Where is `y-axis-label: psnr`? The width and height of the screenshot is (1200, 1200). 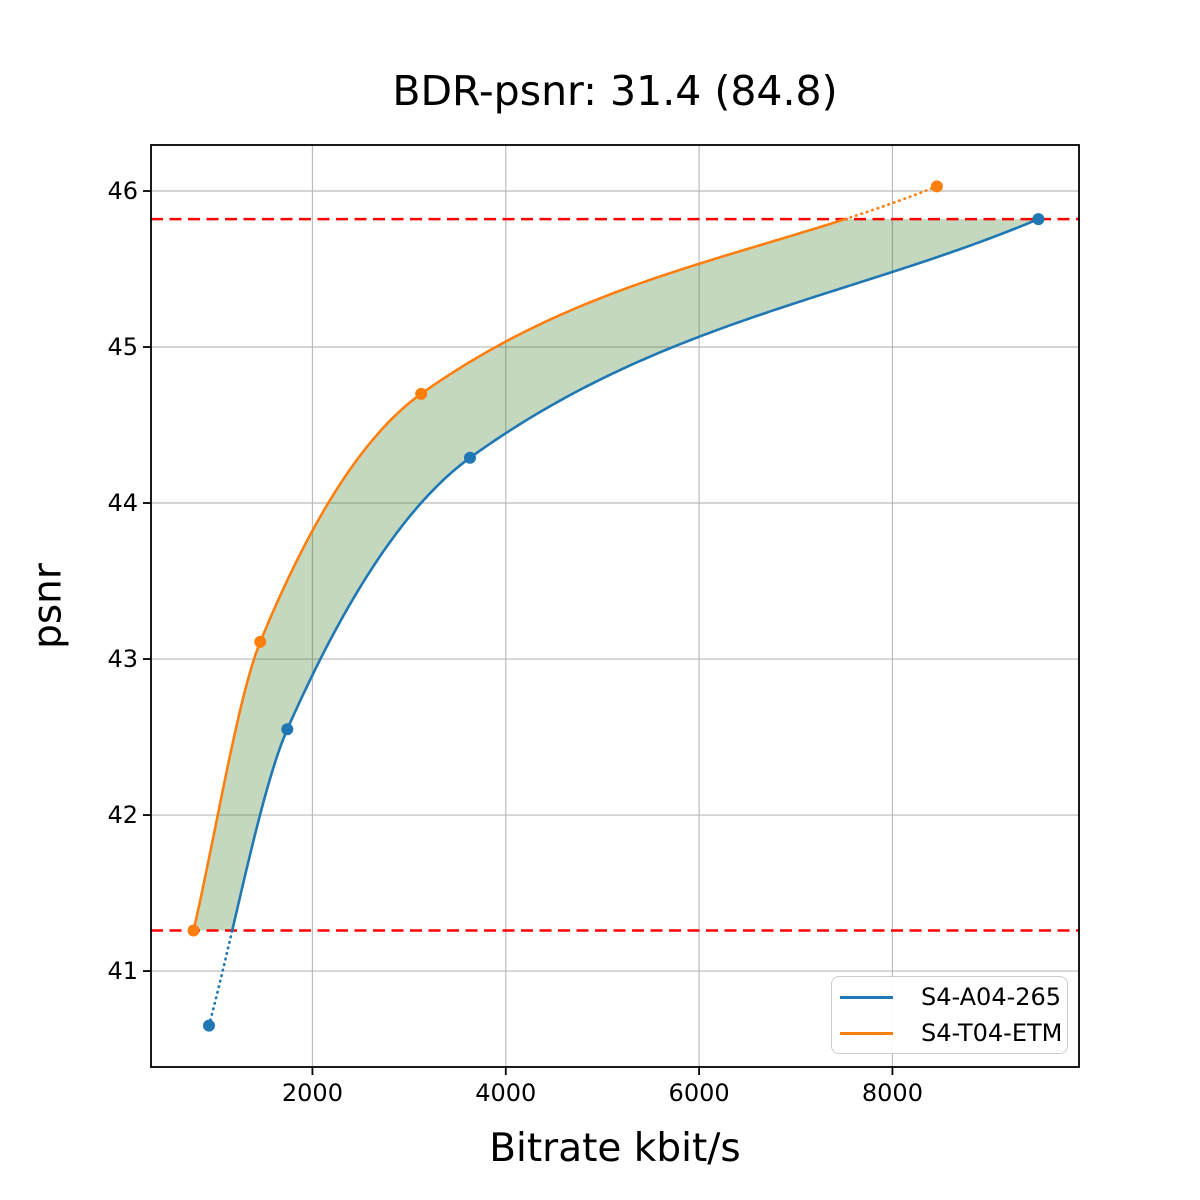
y-axis-label: psnr is located at coordinates (48, 606).